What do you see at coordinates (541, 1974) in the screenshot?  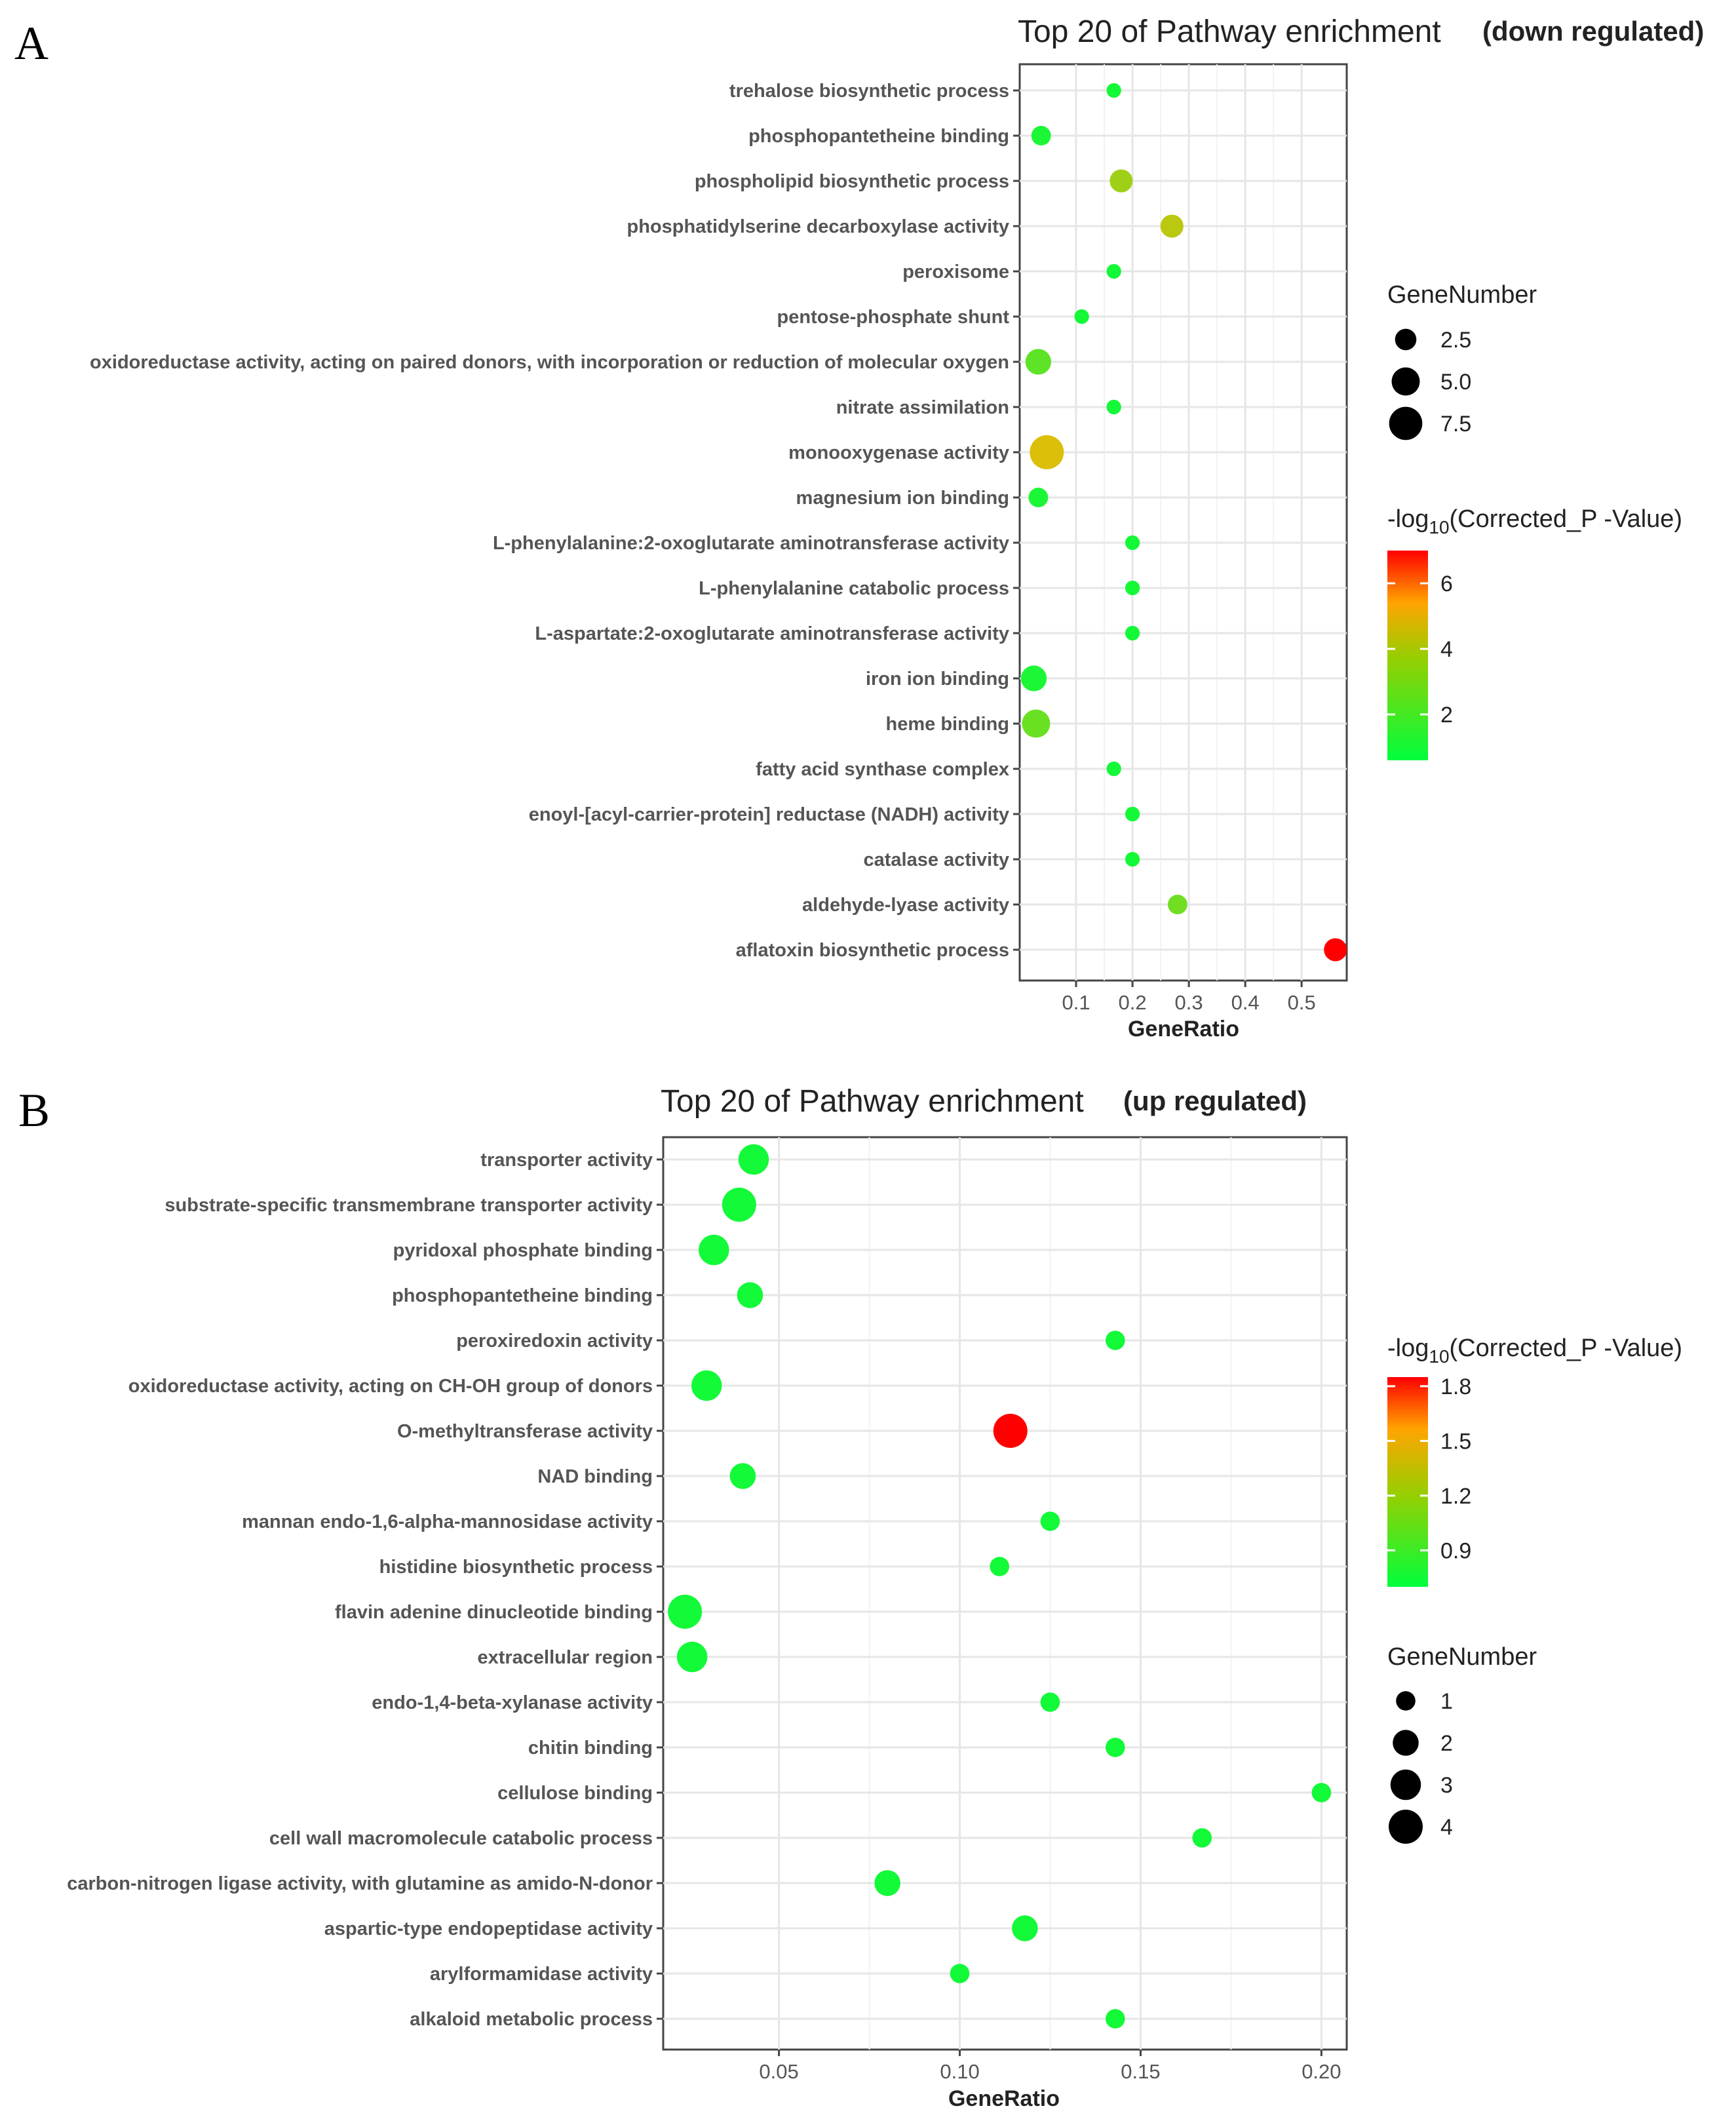 I see `y-tick-label: arylformamidase activity` at bounding box center [541, 1974].